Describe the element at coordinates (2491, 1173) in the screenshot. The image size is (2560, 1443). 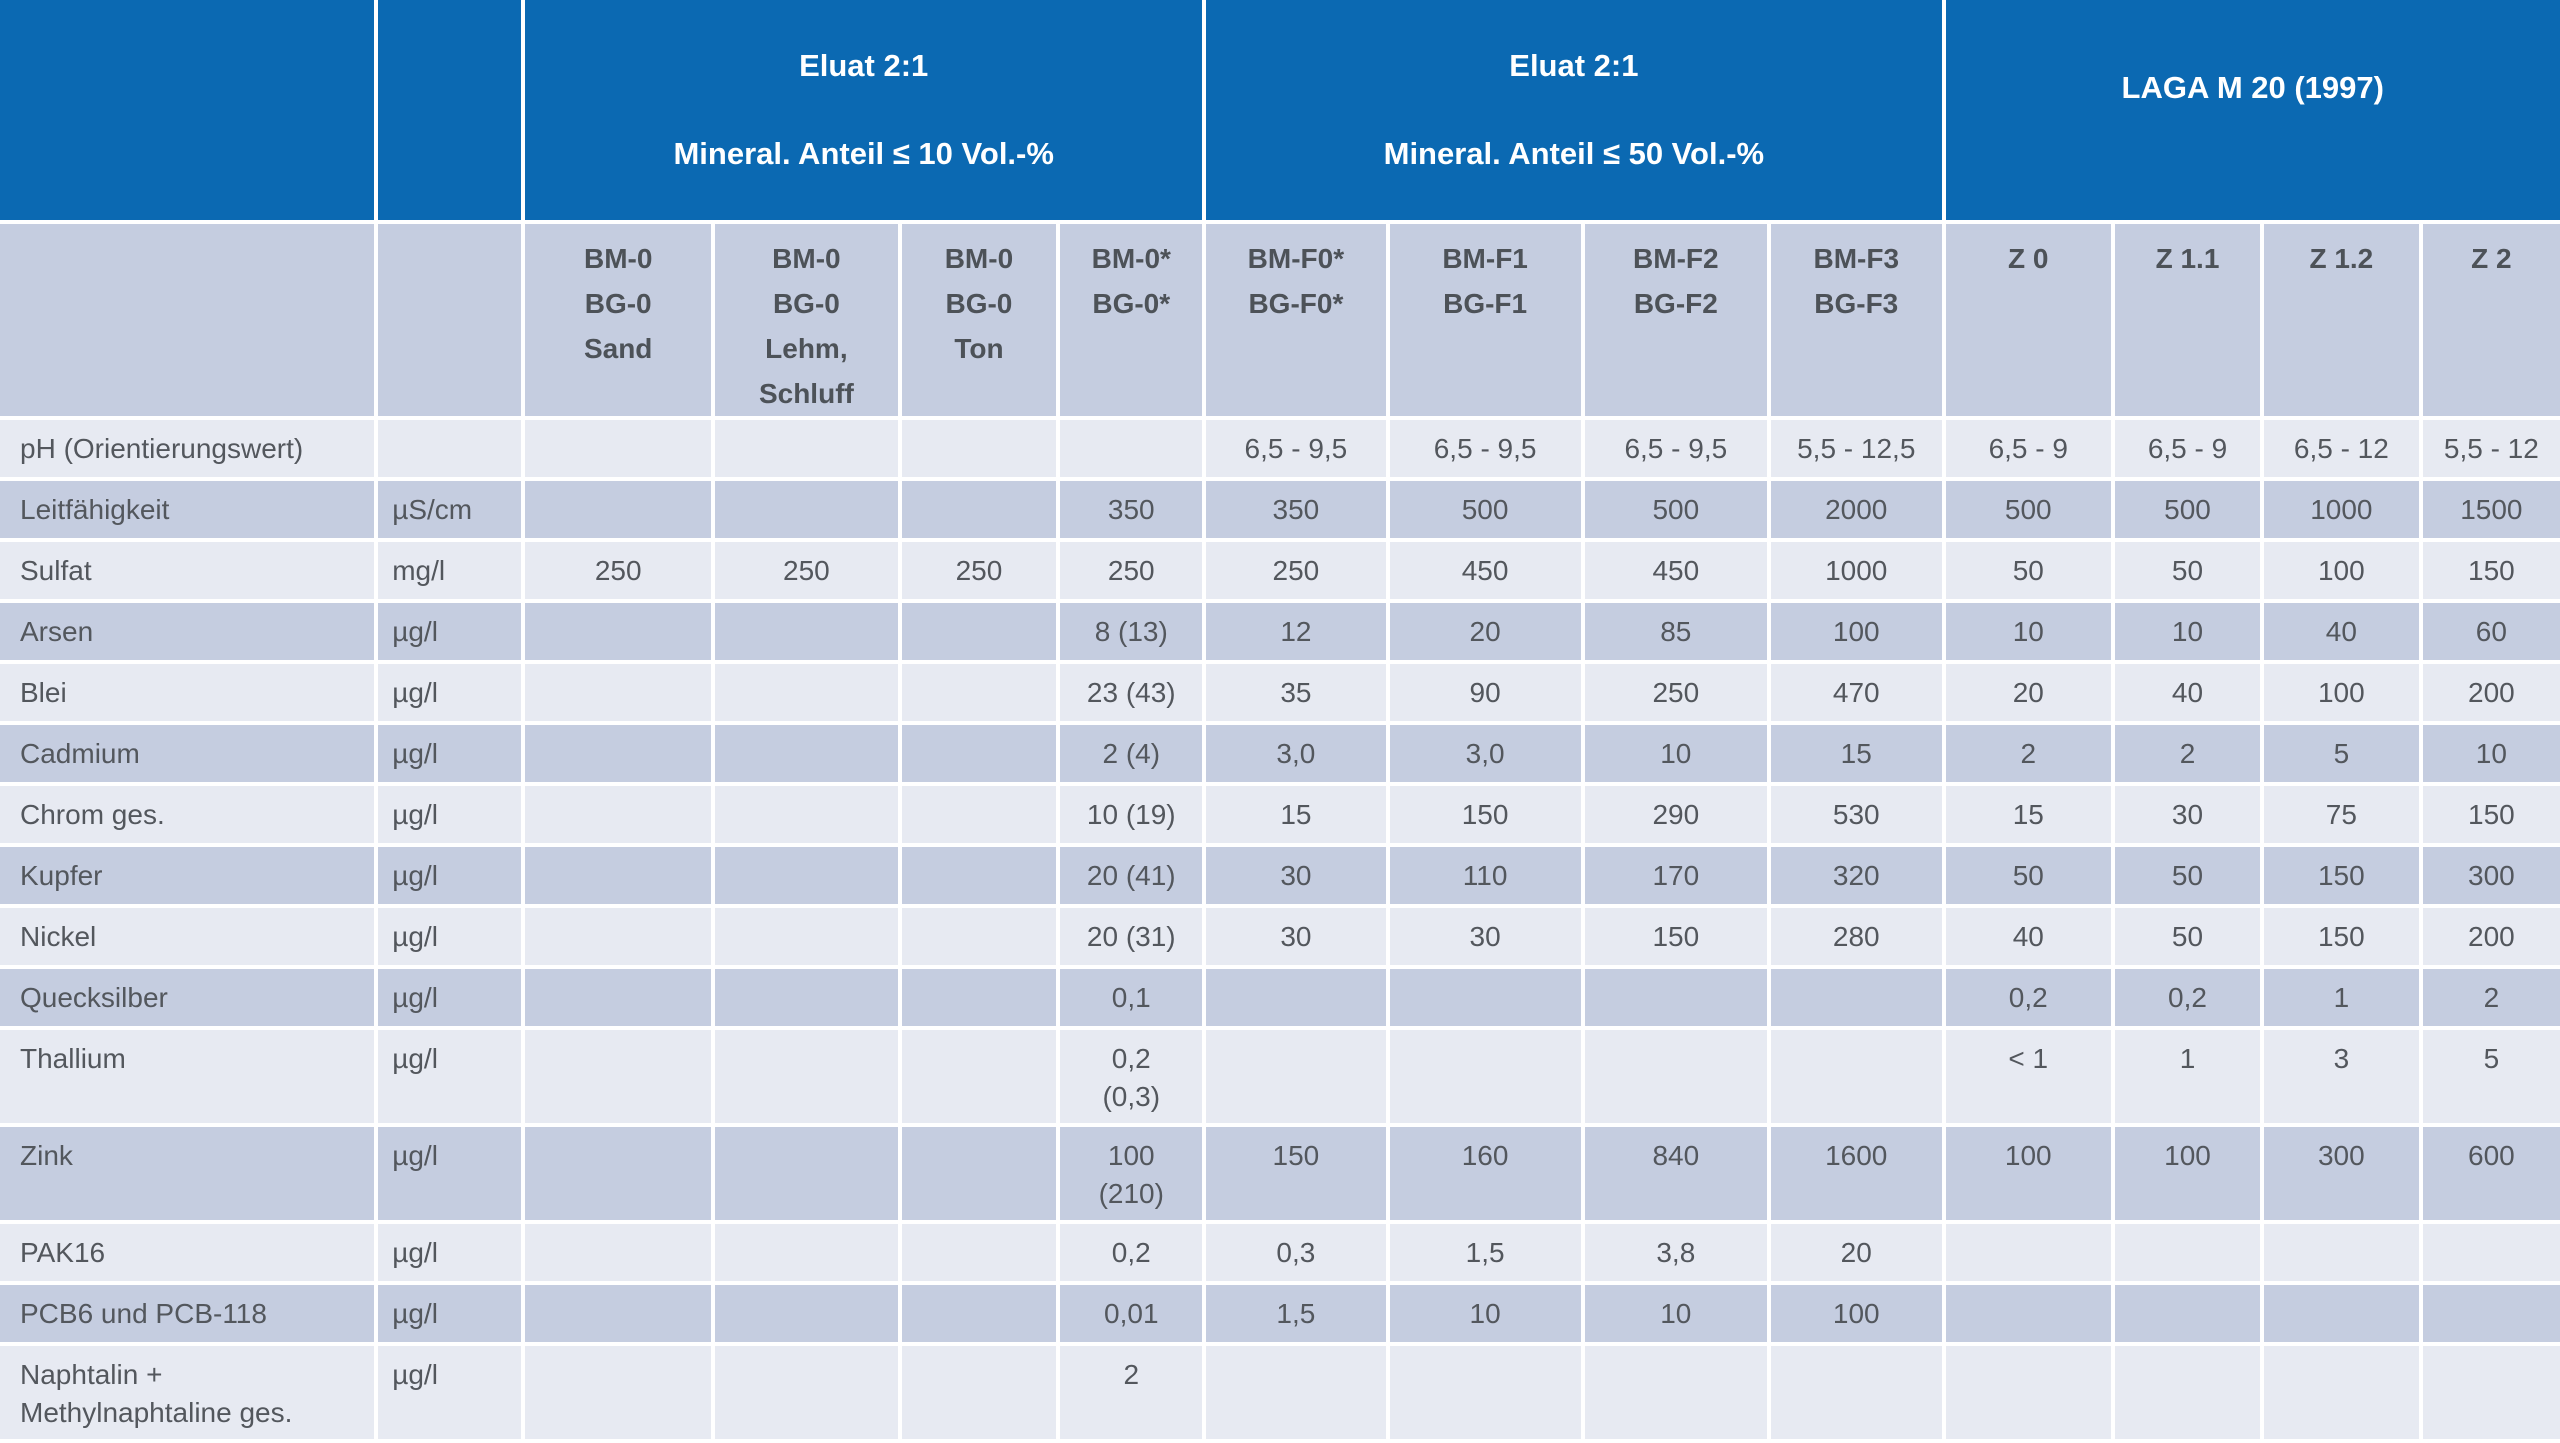
I see `value-cell: 600` at that location.